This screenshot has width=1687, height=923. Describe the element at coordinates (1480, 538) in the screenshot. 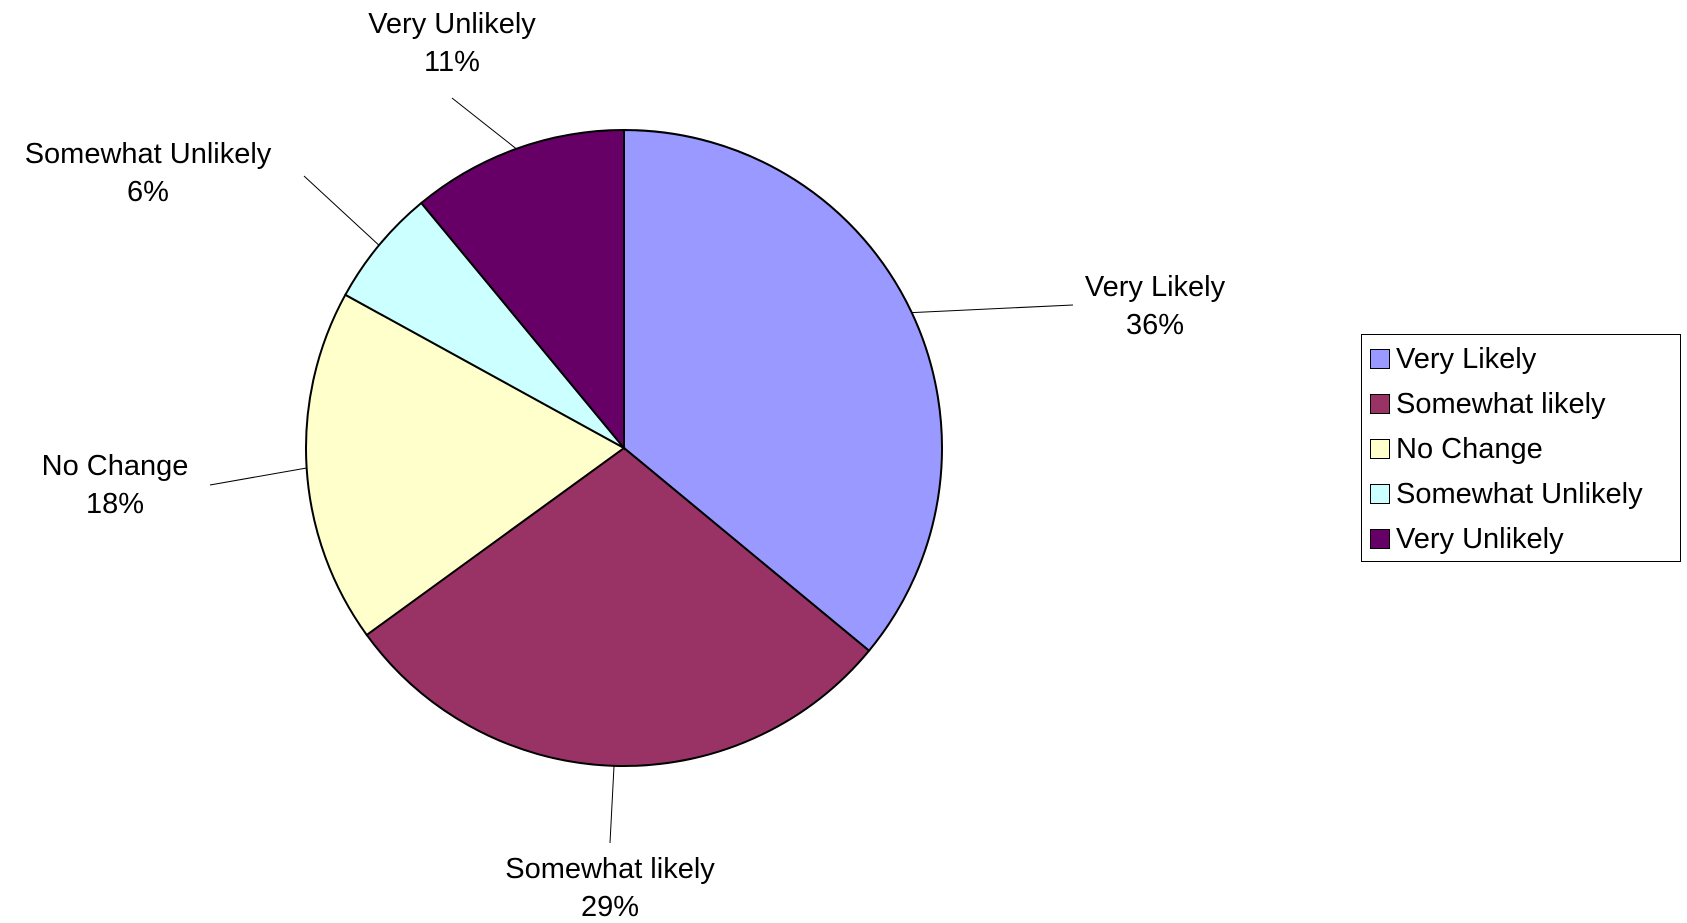

I see `legend-label-very-unlikely: Very Unlikely` at that location.